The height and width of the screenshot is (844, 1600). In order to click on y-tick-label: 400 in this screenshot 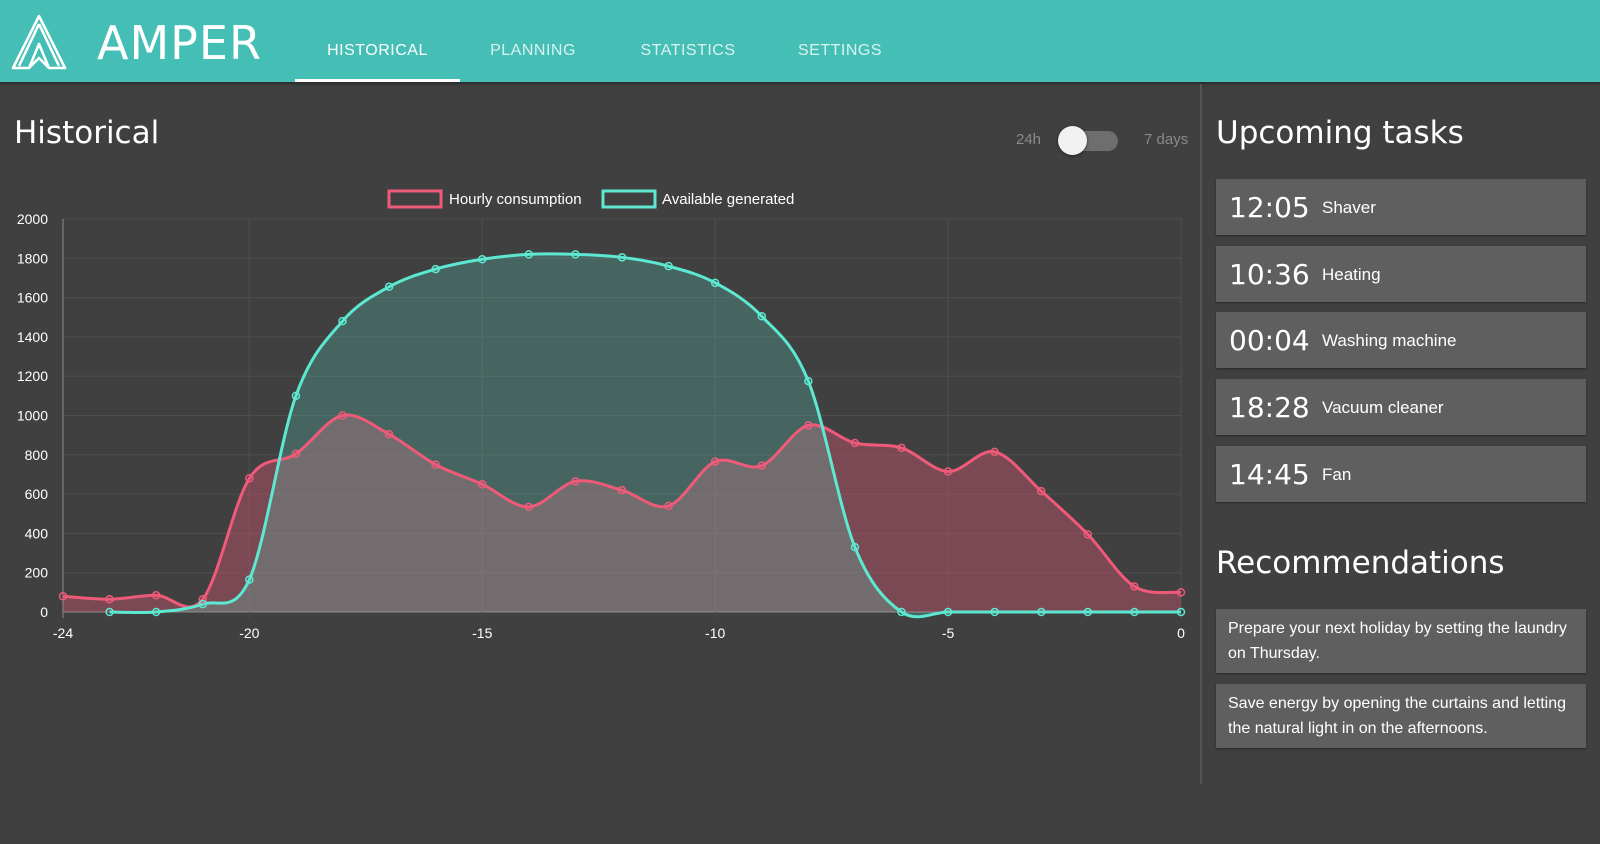, I will do `click(37, 533)`.